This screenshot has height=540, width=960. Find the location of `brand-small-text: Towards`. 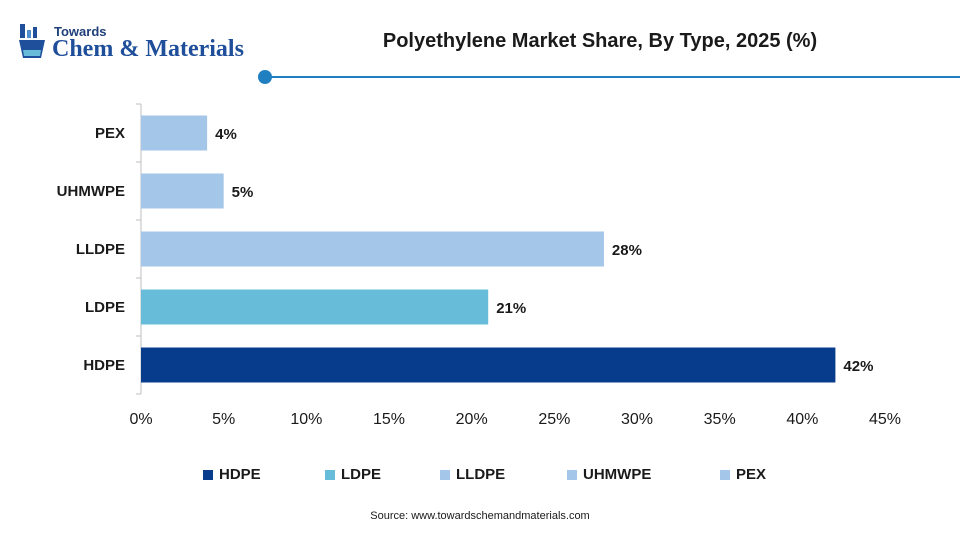

brand-small-text: Towards is located at coordinates (80, 31).